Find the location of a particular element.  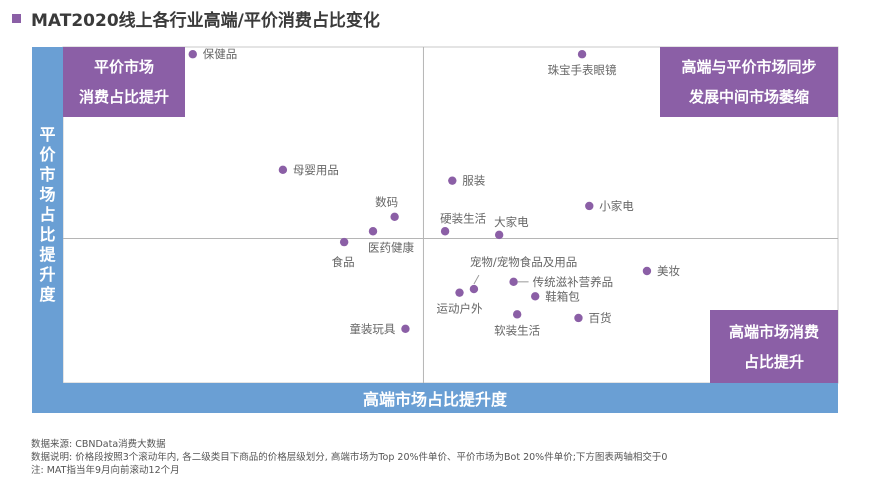

data-label: 珠宝手表眼镜 is located at coordinates (582, 70).